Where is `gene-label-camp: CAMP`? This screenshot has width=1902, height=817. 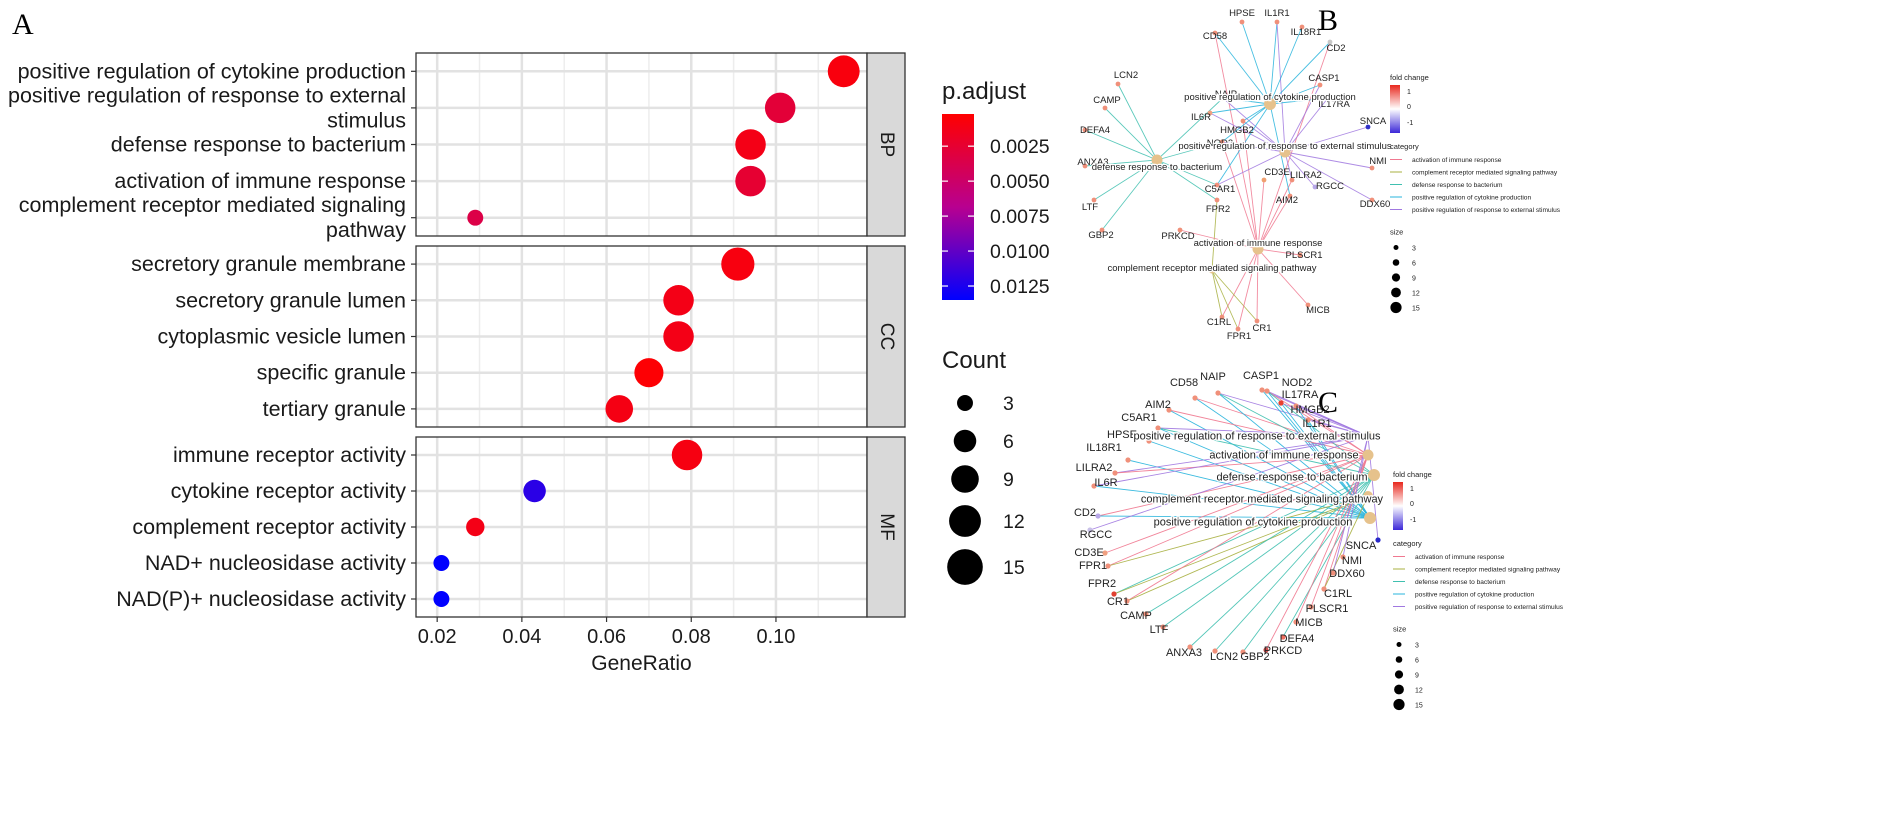 gene-label-camp: CAMP is located at coordinates (1136, 616).